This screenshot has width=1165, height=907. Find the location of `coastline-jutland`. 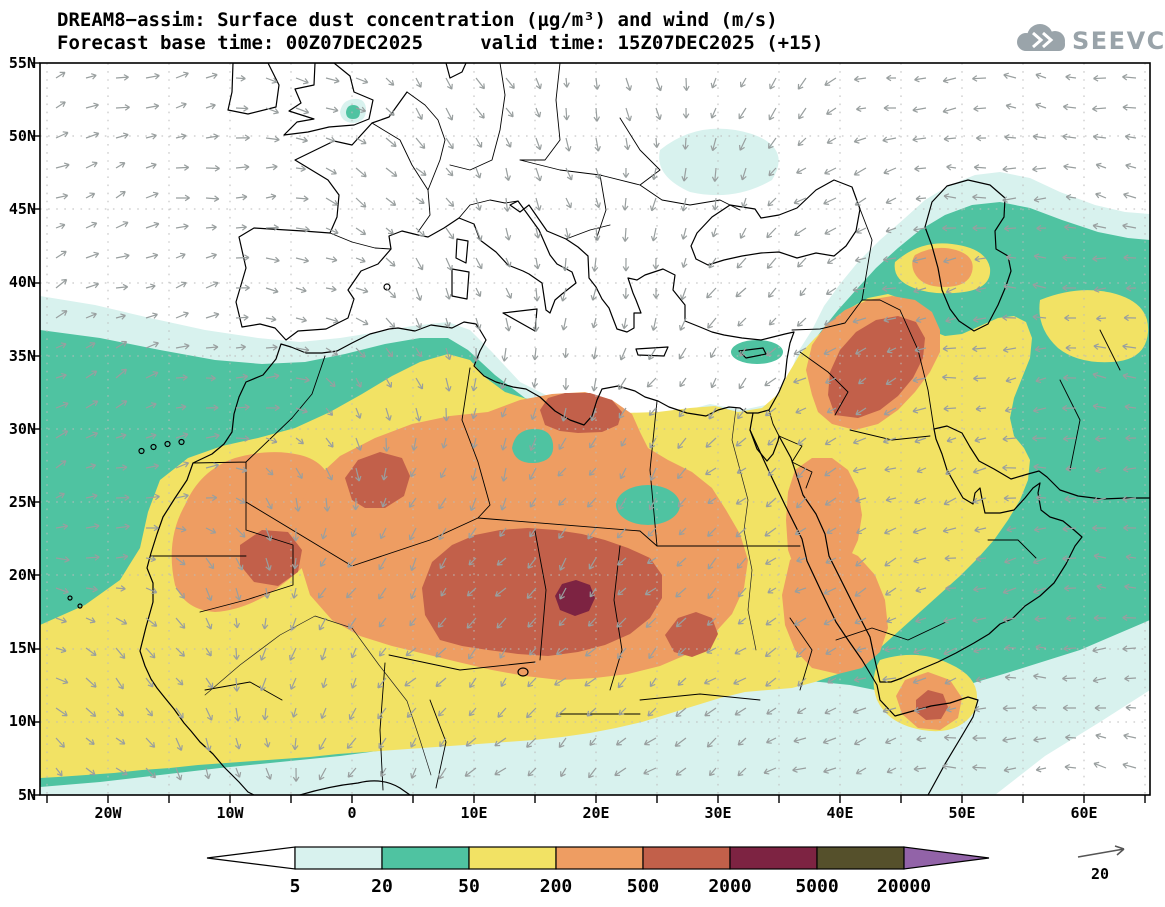

coastline-jutland is located at coordinates (456, 71).